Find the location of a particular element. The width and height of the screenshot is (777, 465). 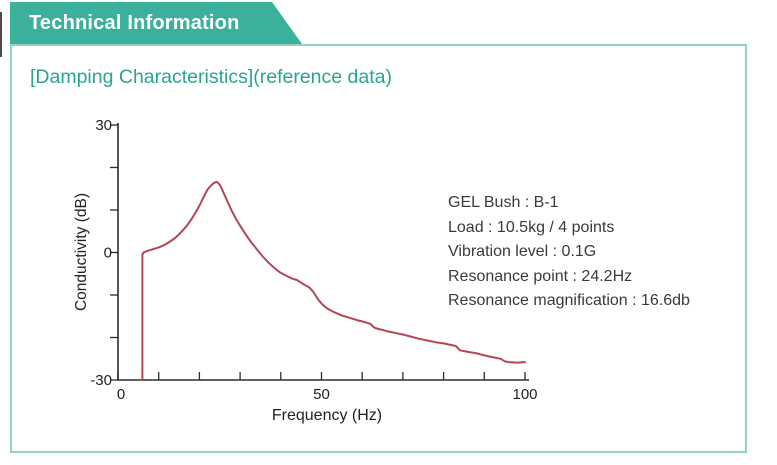

x-tick-label: 0 is located at coordinates (121, 394).